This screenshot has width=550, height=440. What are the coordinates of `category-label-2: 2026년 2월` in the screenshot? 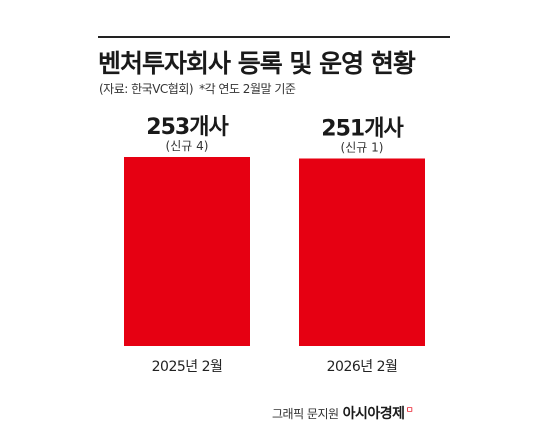 It's located at (362, 367).